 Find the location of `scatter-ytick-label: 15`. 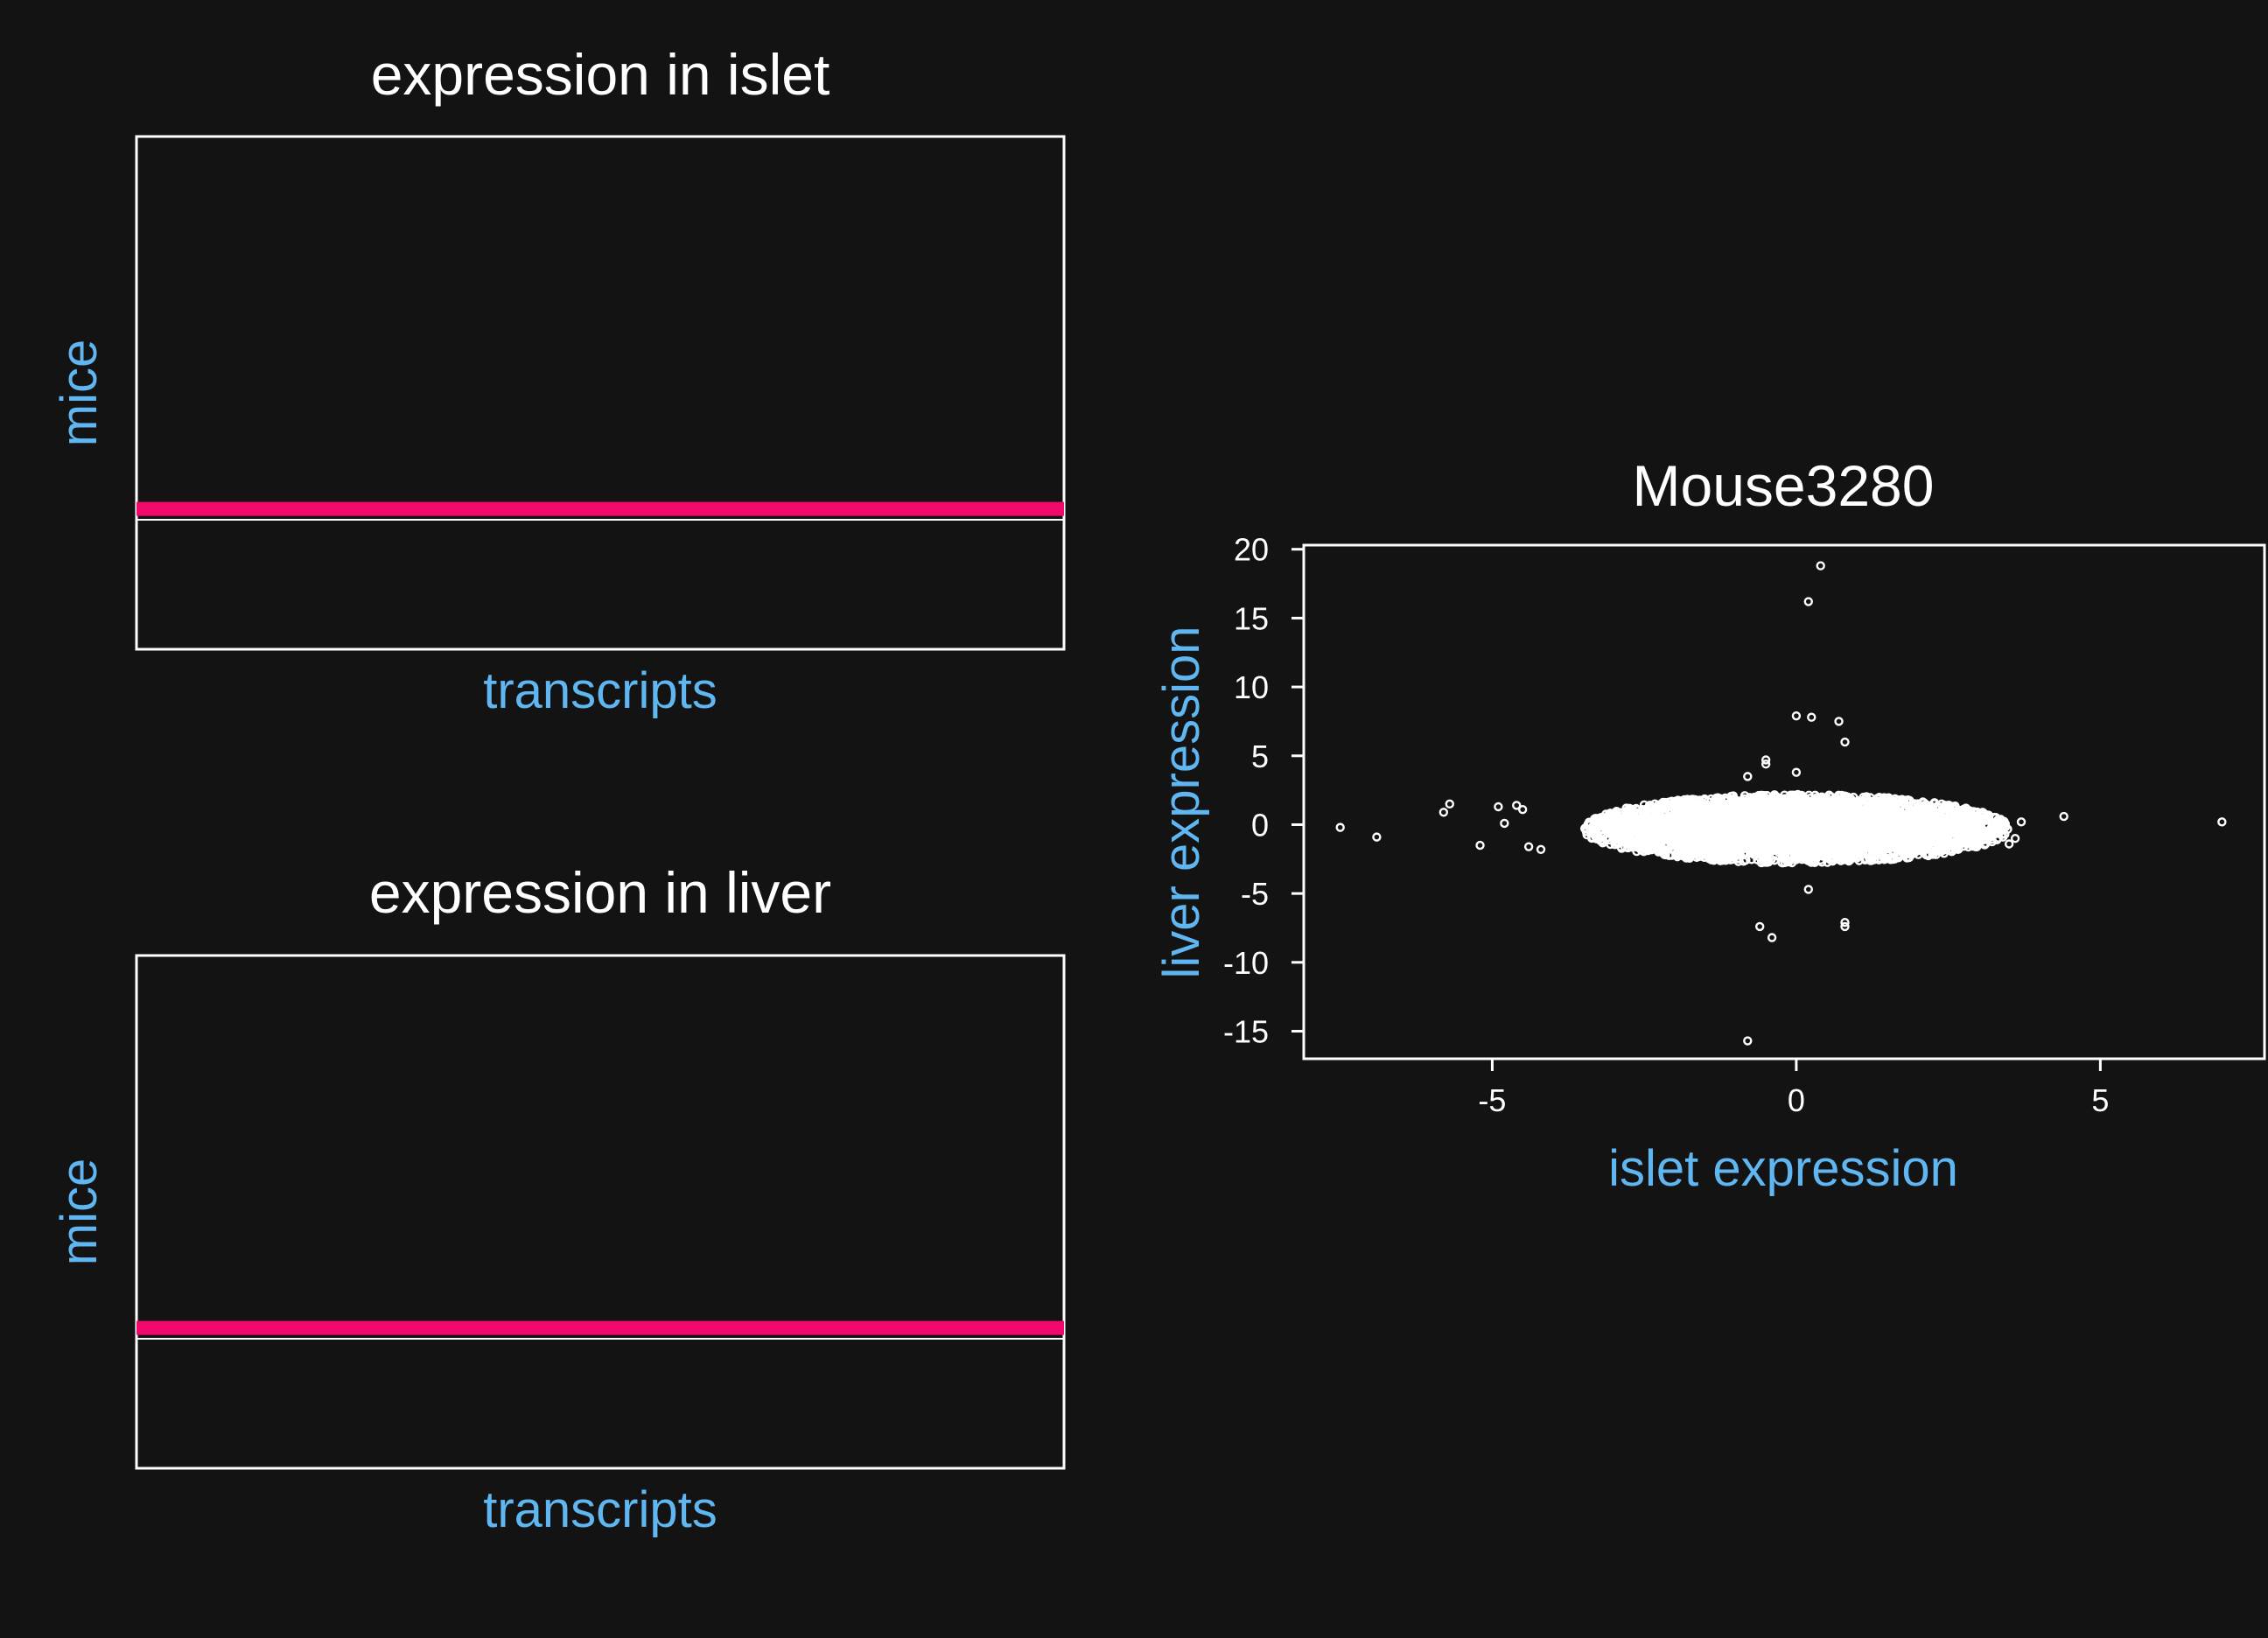

scatter-ytick-label: 15 is located at coordinates (1251, 618).